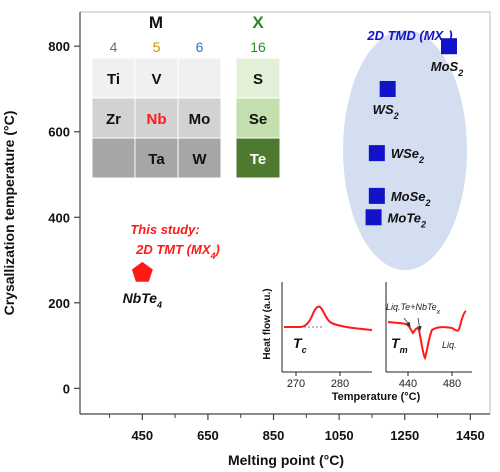 The height and width of the screenshot is (472, 500). Describe the element at coordinates (258, 22) in the screenshot. I see `group-x-label: X` at that location.